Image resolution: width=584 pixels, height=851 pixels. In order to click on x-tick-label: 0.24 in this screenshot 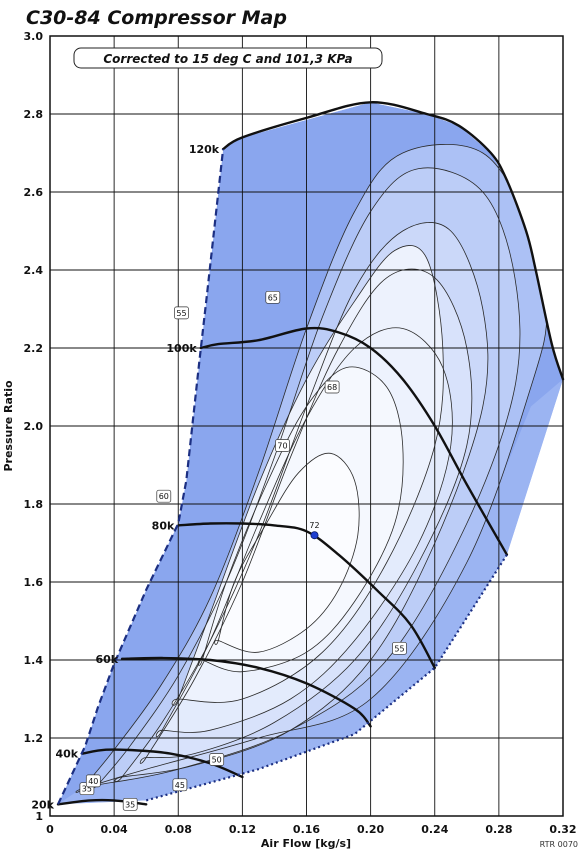, I will do `click(434, 829)`.